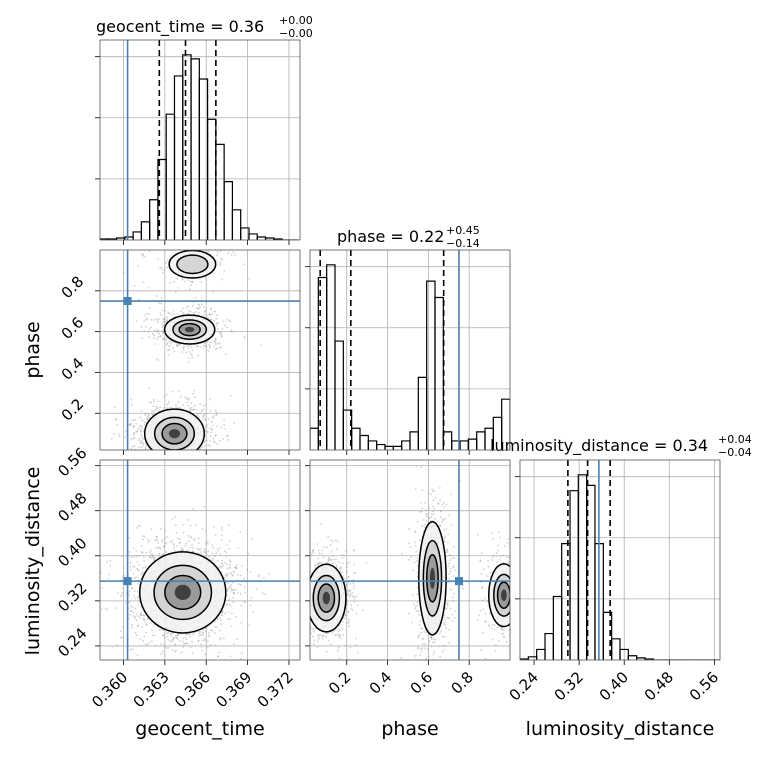  What do you see at coordinates (33, 561) in the screenshot?
I see `ylabel-luminosity-distance: luminosity_distance` at bounding box center [33, 561].